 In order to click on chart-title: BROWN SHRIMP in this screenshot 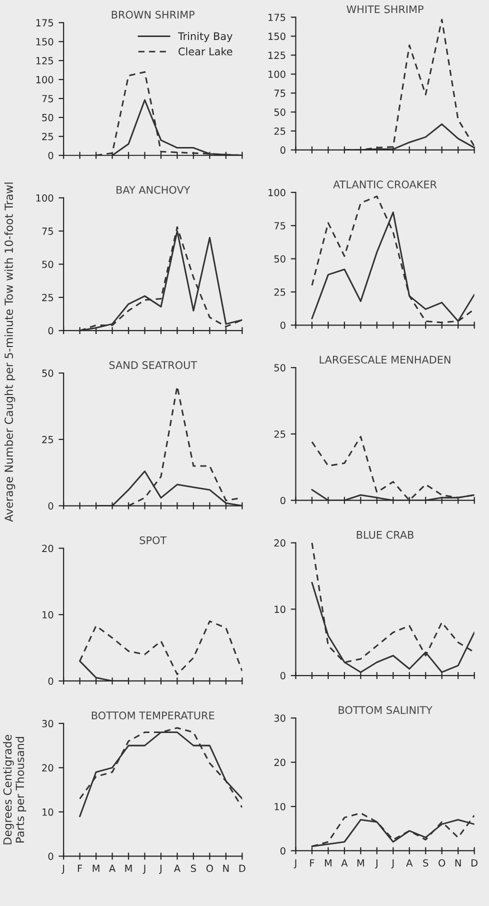, I will do `click(153, 14)`.